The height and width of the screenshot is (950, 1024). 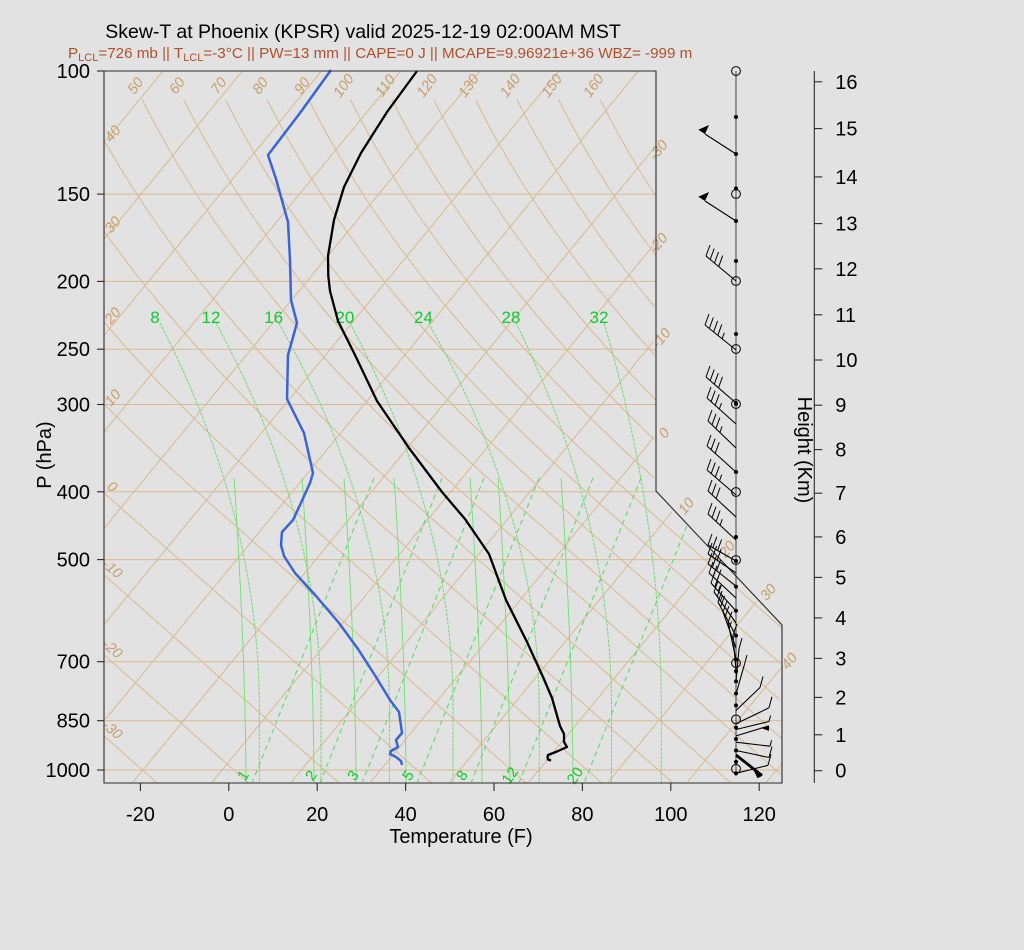 I want to click on svg-text: 4, so click(x=840, y=619).